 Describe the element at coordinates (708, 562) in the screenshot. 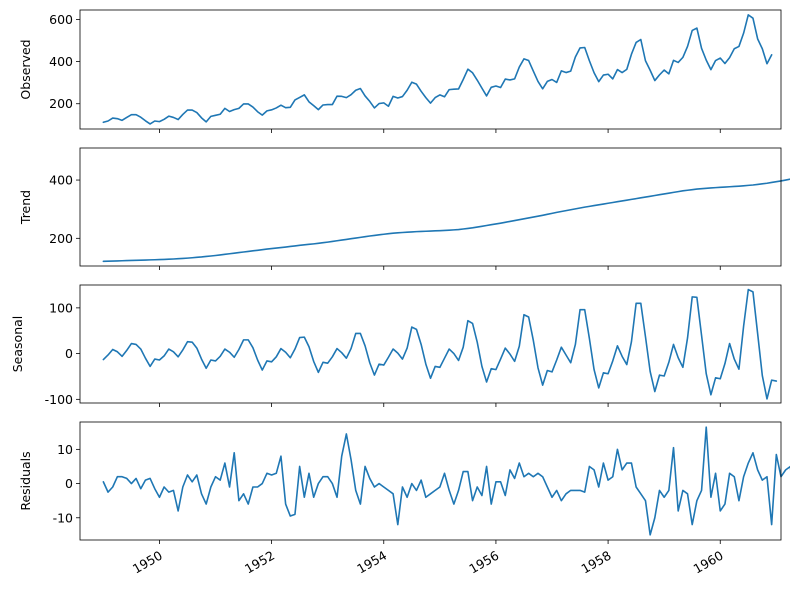

I see `x-tick-label: 1960` at that location.